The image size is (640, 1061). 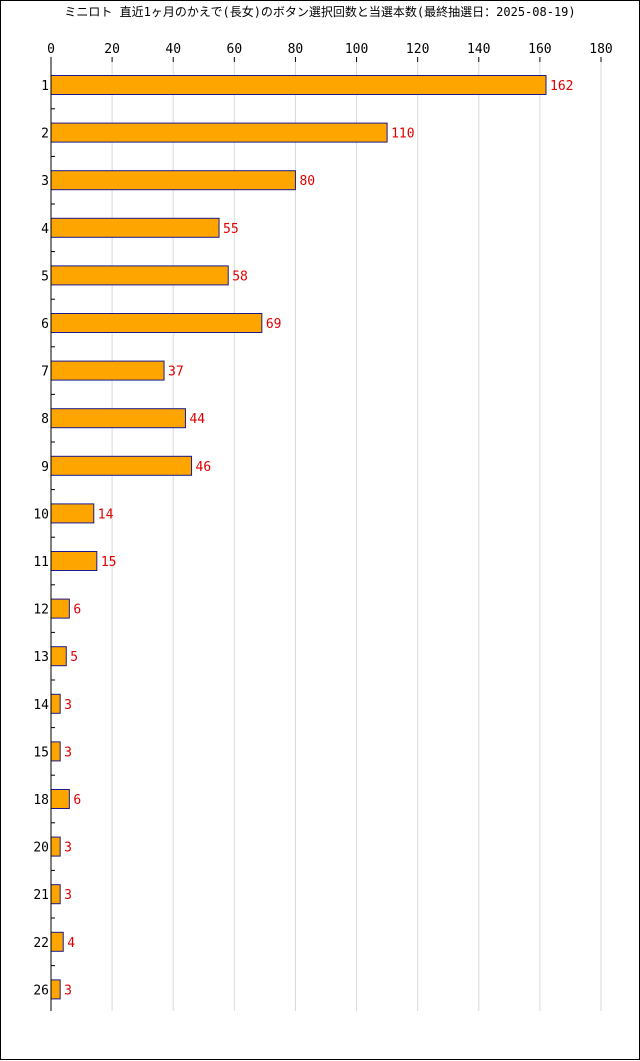 I want to click on category-label: 3, so click(x=45, y=181).